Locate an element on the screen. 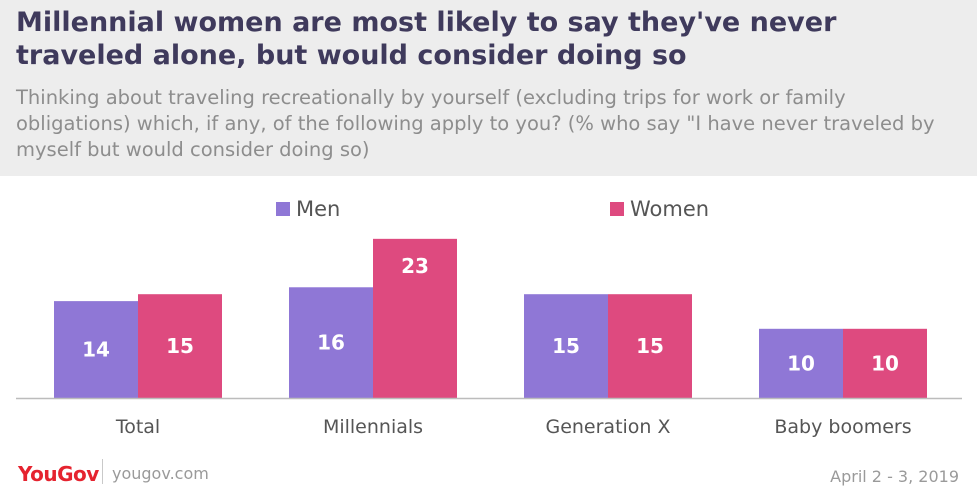 The height and width of the screenshot is (491, 977). data-label-men-1: 16 is located at coordinates (331, 343).